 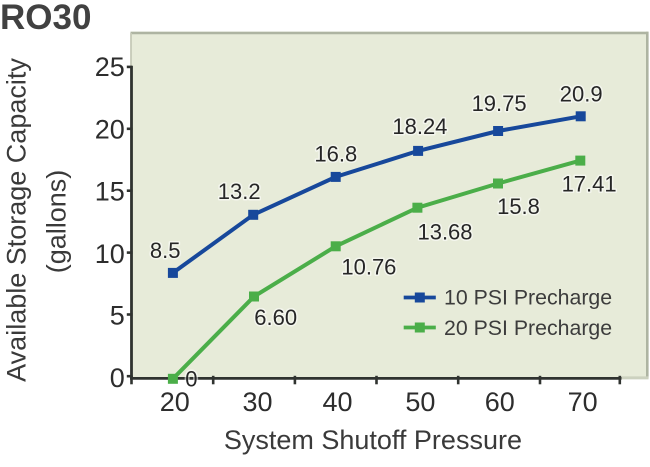 What do you see at coordinates (368, 267) in the screenshot?
I see `svg-text: 10.76` at bounding box center [368, 267].